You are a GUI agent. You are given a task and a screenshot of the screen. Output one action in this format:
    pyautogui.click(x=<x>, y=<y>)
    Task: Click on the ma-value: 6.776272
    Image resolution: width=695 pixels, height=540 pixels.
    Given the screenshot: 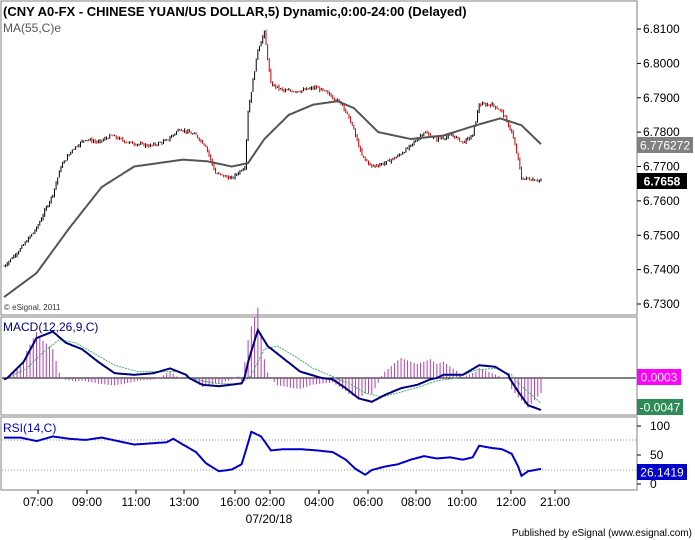 What is the action you would take?
    pyautogui.click(x=665, y=146)
    